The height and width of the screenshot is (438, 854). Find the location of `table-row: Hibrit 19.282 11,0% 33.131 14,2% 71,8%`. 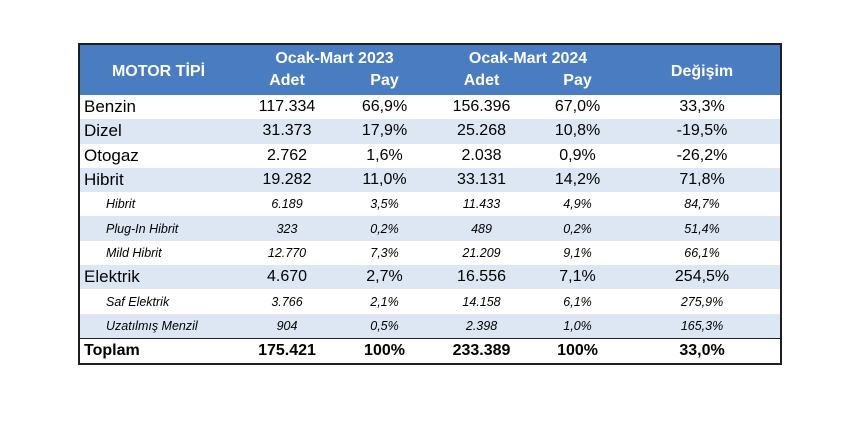

table-row: Hibrit 19.282 11,0% 33.131 14,2% 71,8% is located at coordinates (430, 180).